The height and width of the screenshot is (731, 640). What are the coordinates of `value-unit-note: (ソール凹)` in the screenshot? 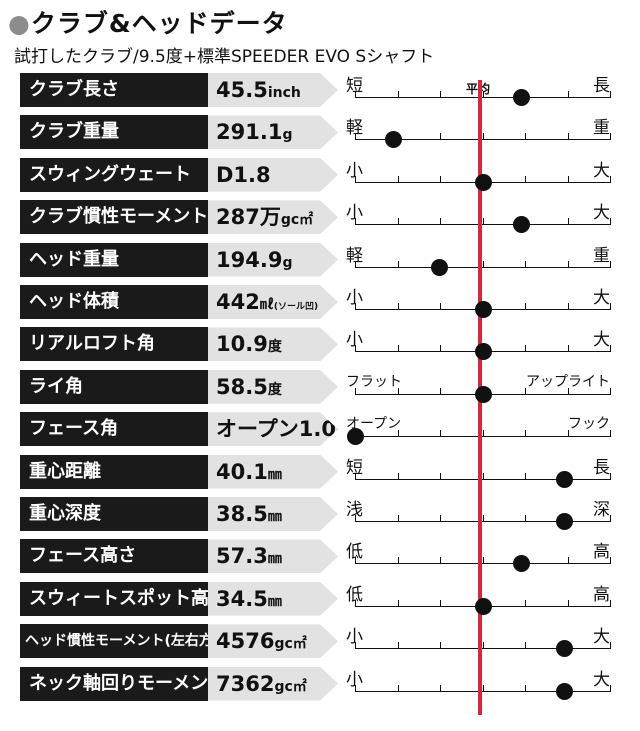 It's located at (296, 307).